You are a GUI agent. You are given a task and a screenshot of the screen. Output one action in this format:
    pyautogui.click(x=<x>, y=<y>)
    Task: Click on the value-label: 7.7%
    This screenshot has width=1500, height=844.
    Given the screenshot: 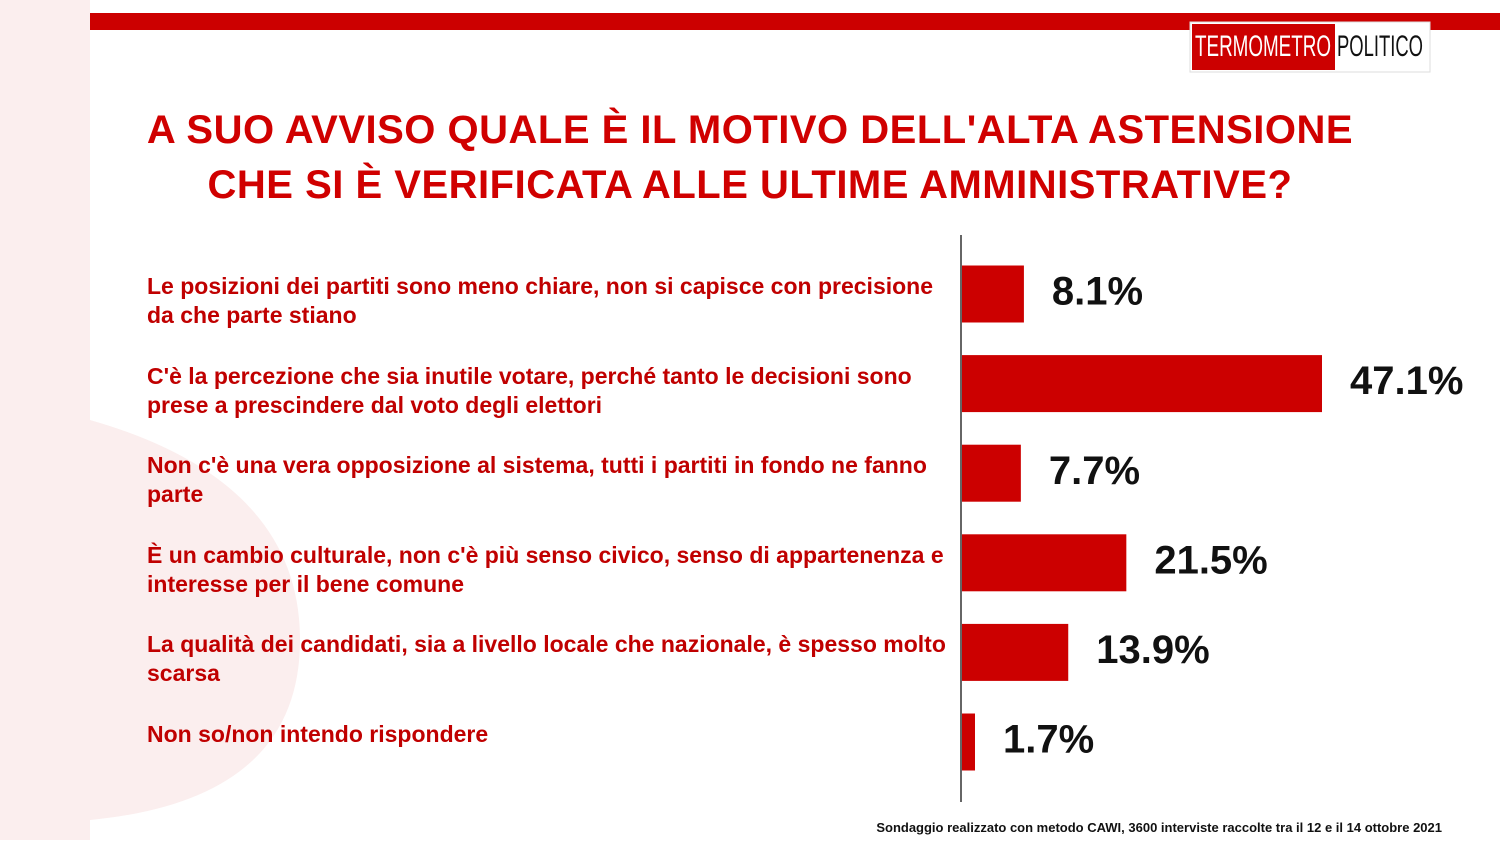 What is the action you would take?
    pyautogui.click(x=1094, y=471)
    